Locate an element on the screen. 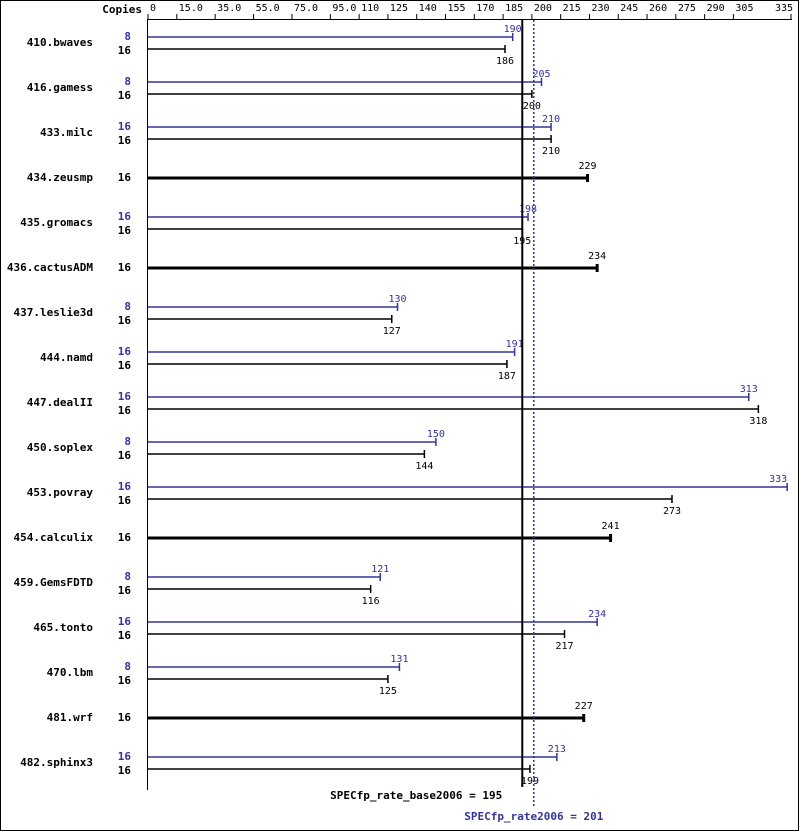 The image size is (799, 831). x-tick-label: 55.0 is located at coordinates (268, 8).